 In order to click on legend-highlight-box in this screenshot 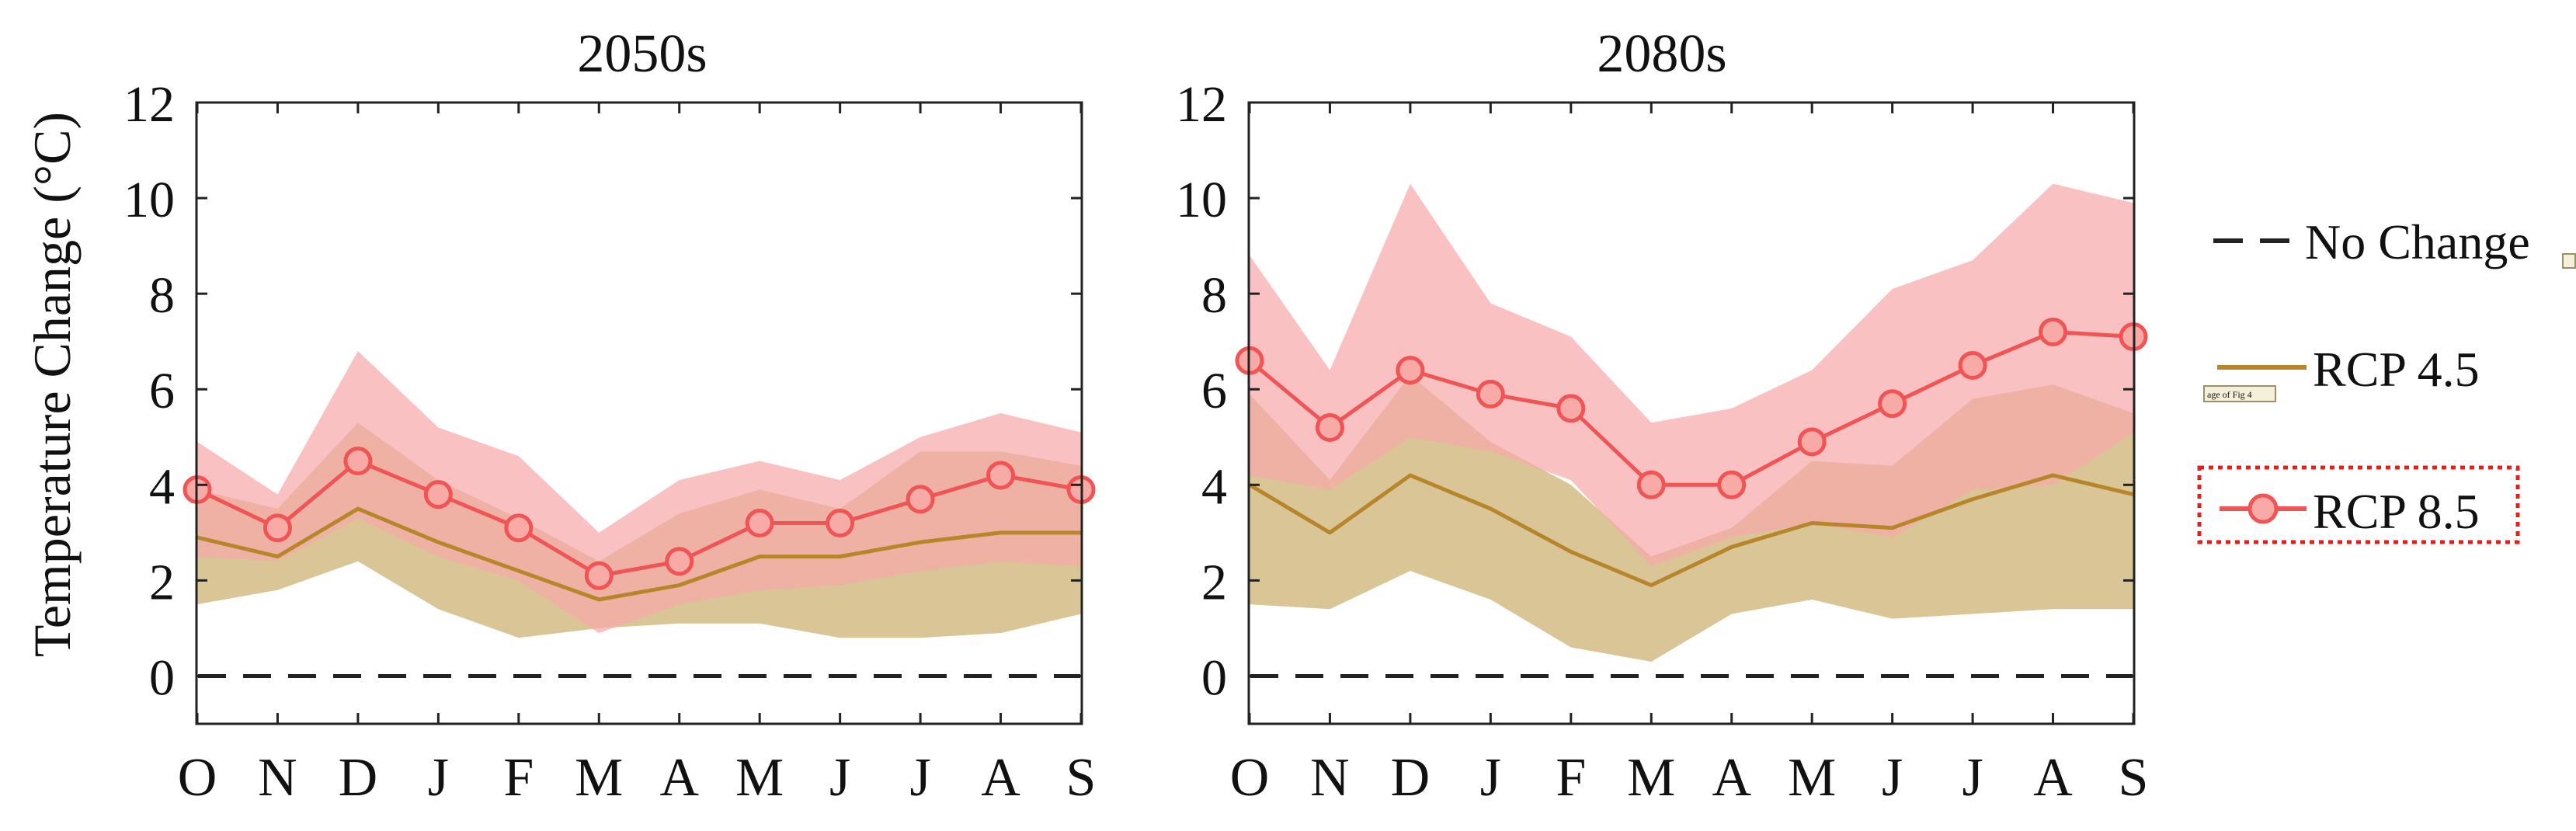, I will do `click(2358, 504)`.